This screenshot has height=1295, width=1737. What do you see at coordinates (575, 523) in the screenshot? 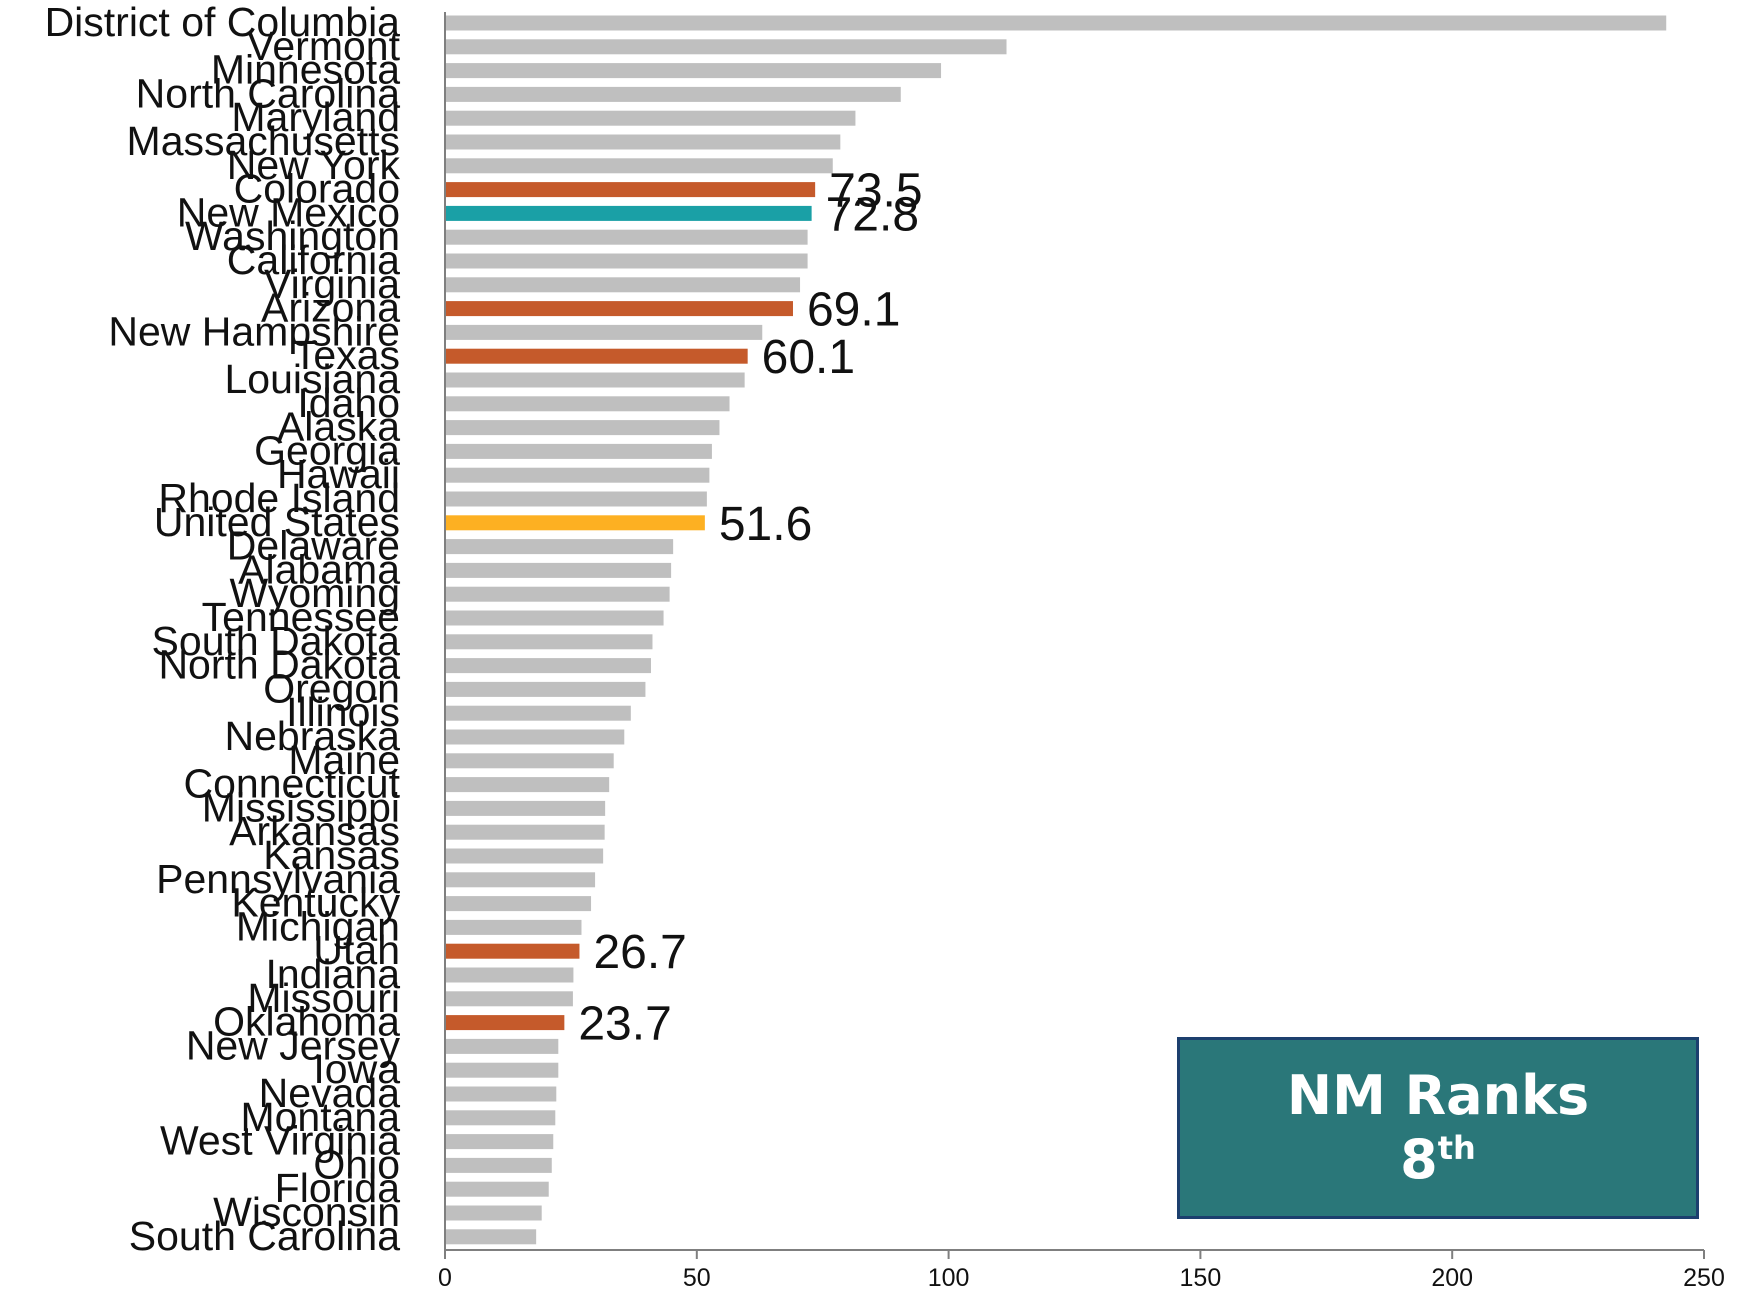
I see `bar-united-states` at bounding box center [575, 523].